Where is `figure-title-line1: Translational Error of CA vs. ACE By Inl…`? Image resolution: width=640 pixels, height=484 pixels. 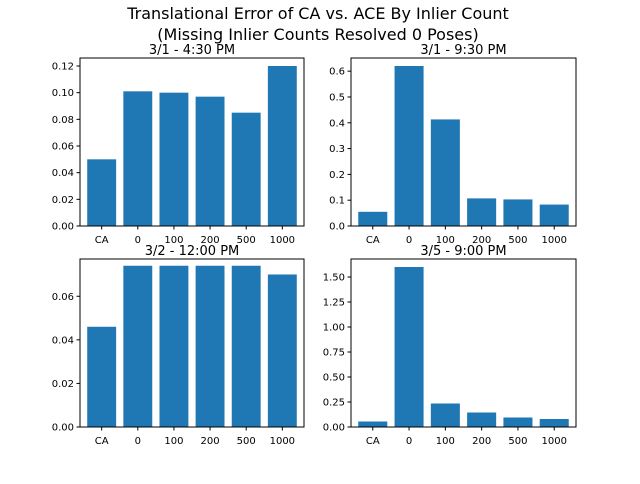 figure-title-line1: Translational Error of CA vs. ACE By Inl… is located at coordinates (317, 13).